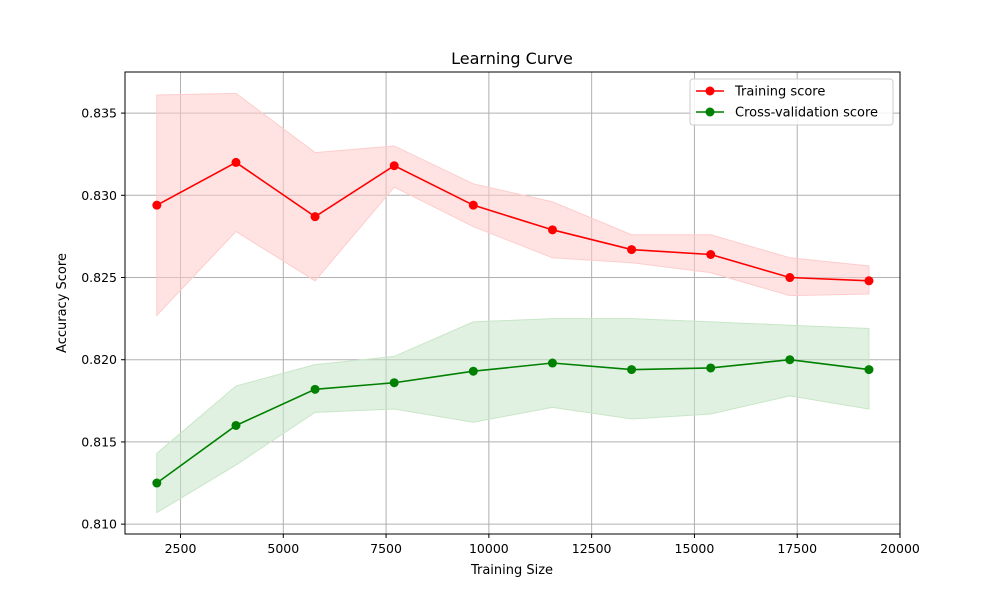  Describe the element at coordinates (512, 58) in the screenshot. I see `chart-title: Learning Curve` at that location.